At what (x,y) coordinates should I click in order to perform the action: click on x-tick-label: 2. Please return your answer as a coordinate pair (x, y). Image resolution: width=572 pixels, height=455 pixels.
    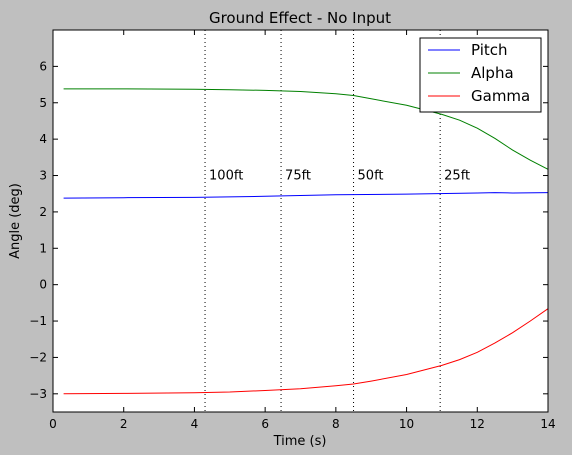
    Looking at the image, I should click on (124, 424).